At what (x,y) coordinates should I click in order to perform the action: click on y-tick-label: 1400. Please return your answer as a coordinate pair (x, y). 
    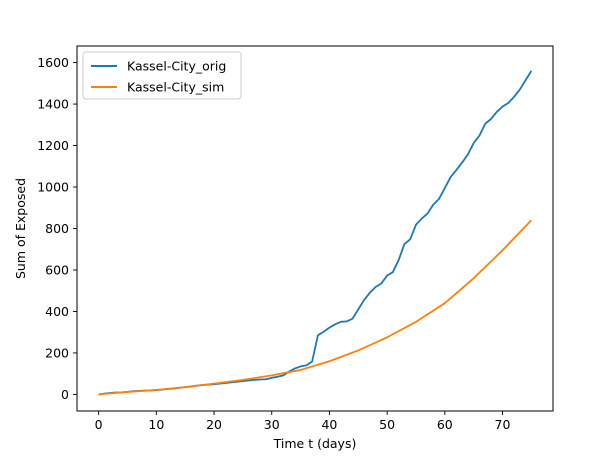
    Looking at the image, I should click on (53, 104).